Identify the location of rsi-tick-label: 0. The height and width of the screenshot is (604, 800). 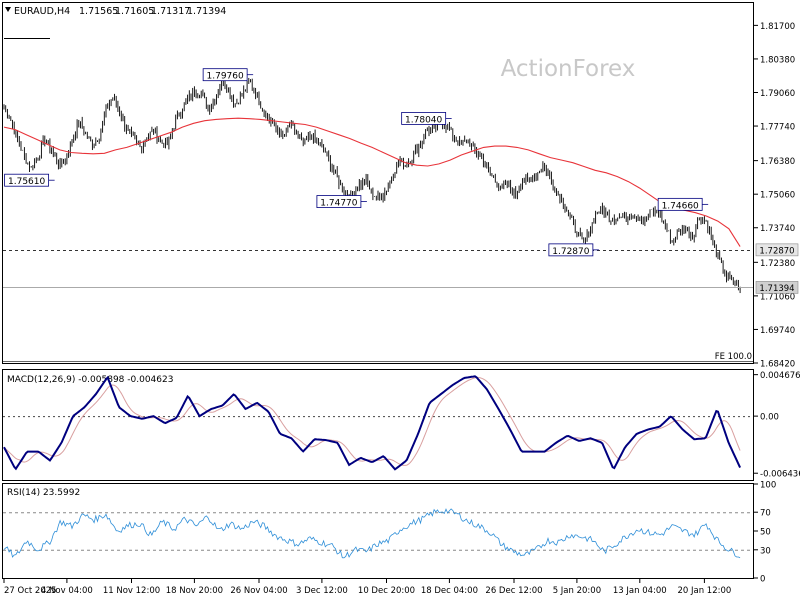
(762, 580).